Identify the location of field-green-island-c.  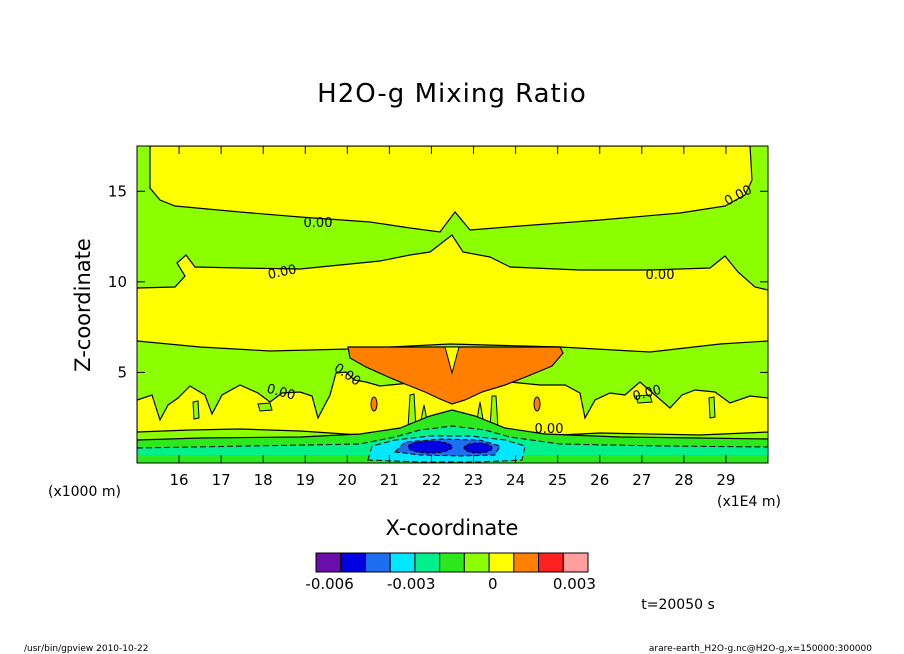
(265, 407).